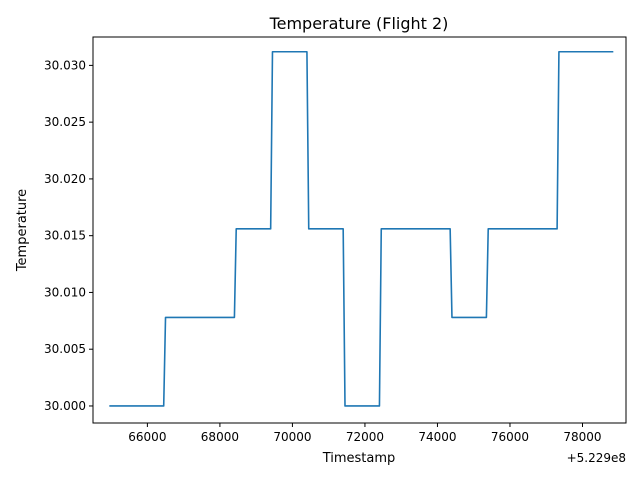 The image size is (640, 480). I want to click on x-tick-label: 72000, so click(365, 437).